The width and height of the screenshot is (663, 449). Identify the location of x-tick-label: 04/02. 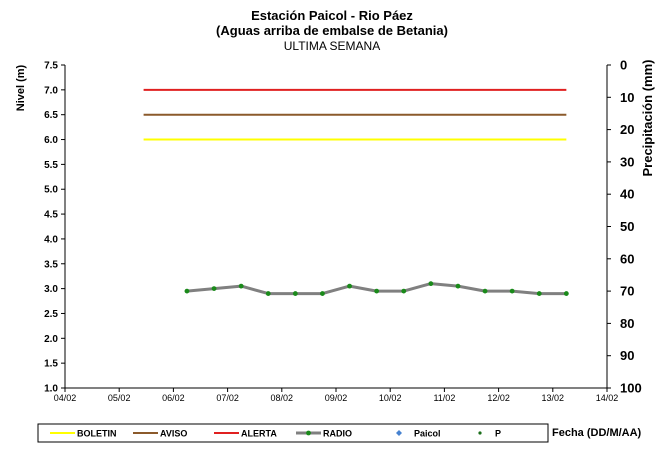
(65, 398).